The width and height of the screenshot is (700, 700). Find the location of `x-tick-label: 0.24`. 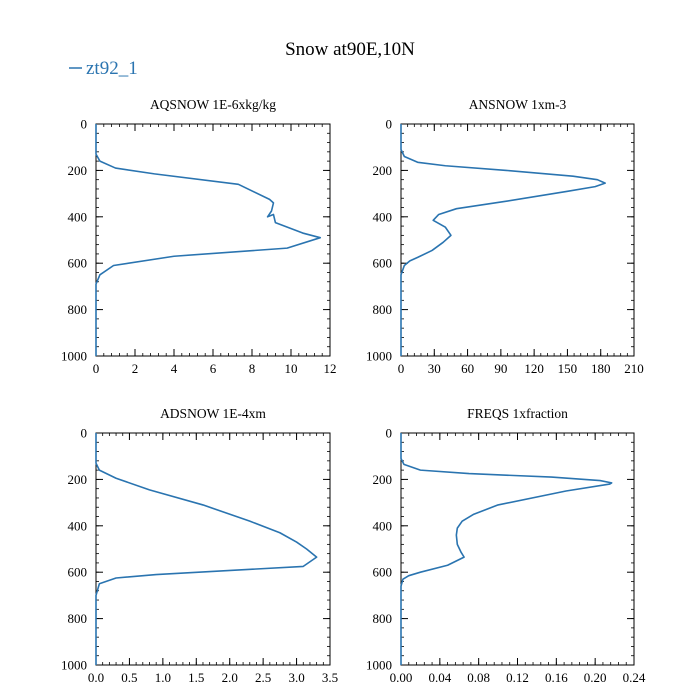

x-tick-label: 0.24 is located at coordinates (634, 677).